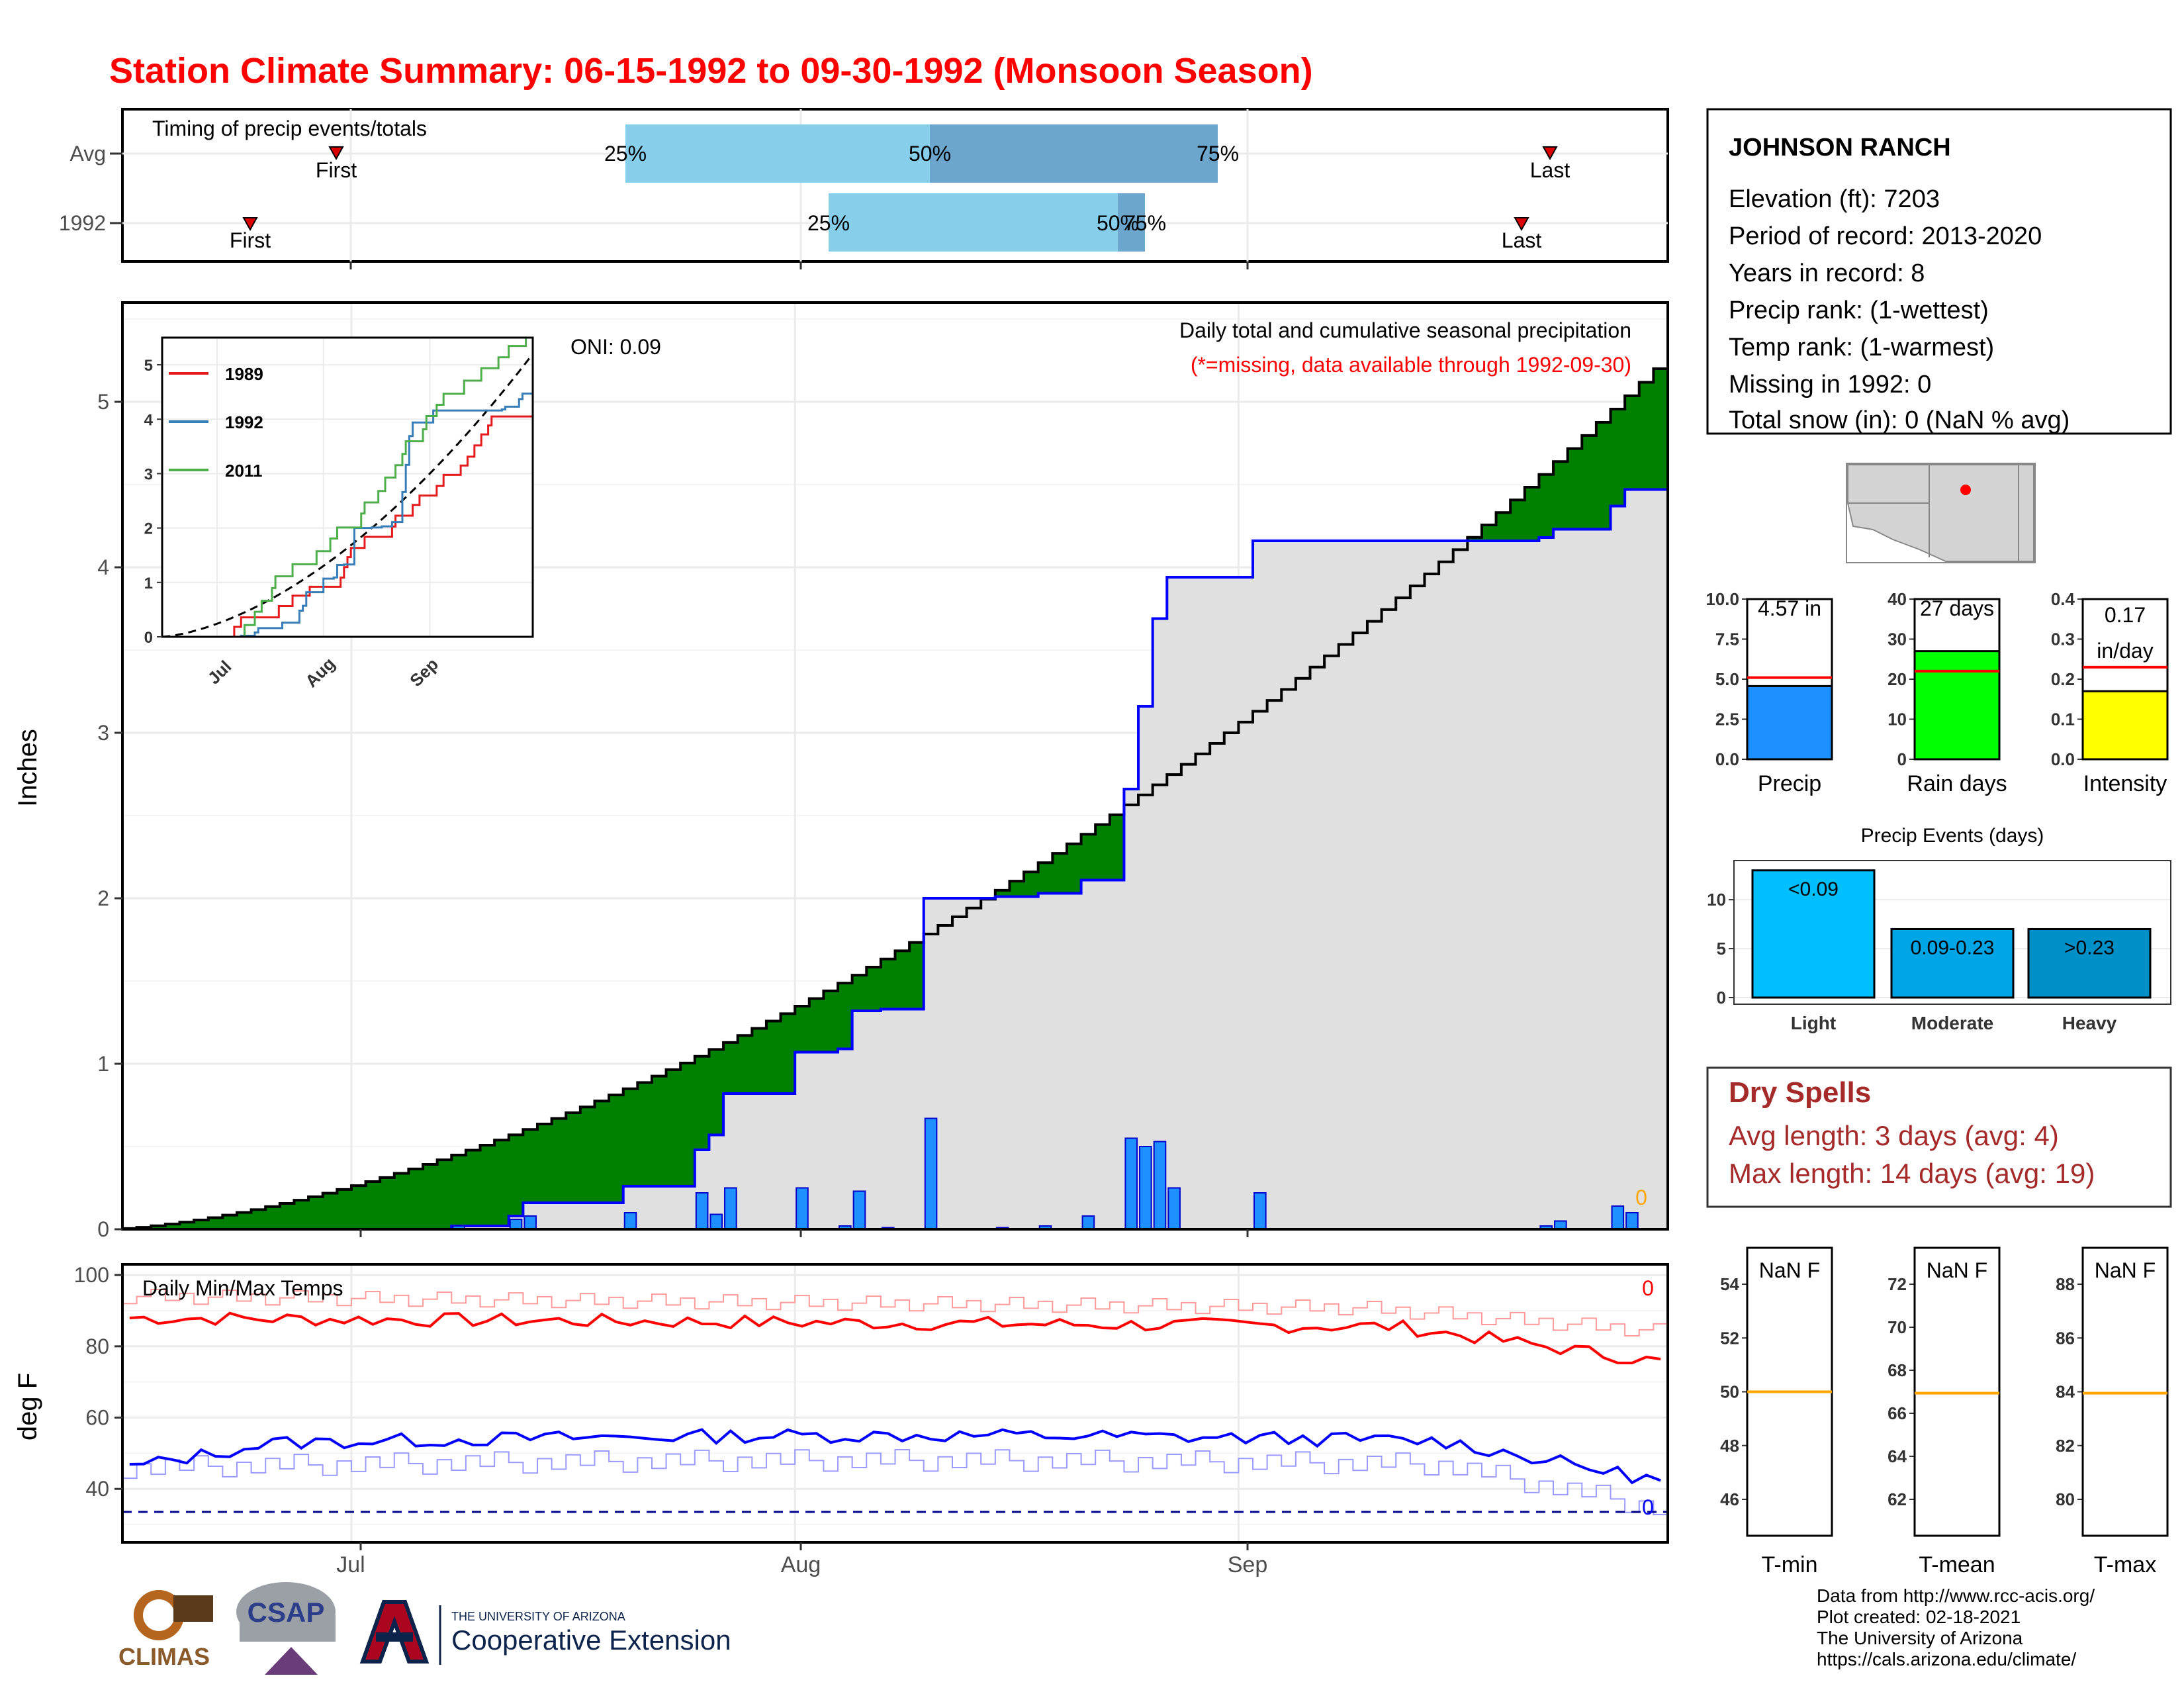  Describe the element at coordinates (1957, 705) in the screenshot. I see `summary-value-bar` at that location.